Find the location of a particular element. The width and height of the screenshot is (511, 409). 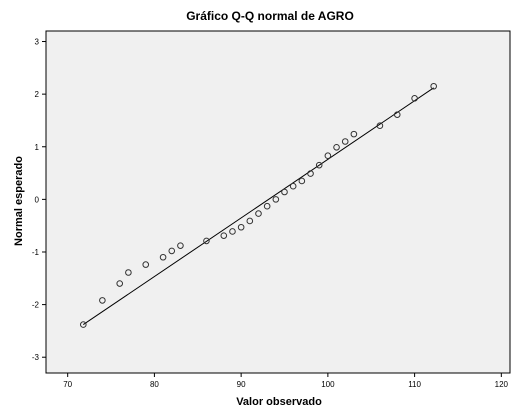

y-tick-label: 2 is located at coordinates (37, 94).